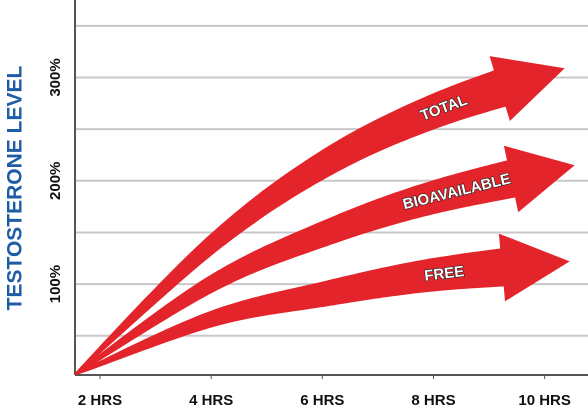  Describe the element at coordinates (55, 181) in the screenshot. I see `y-tick-label: 200%` at that location.